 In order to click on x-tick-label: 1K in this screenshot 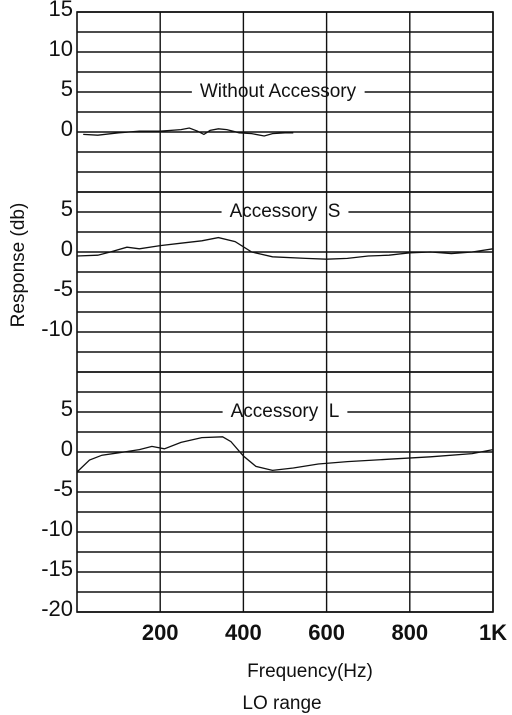, I will do `click(493, 632)`.